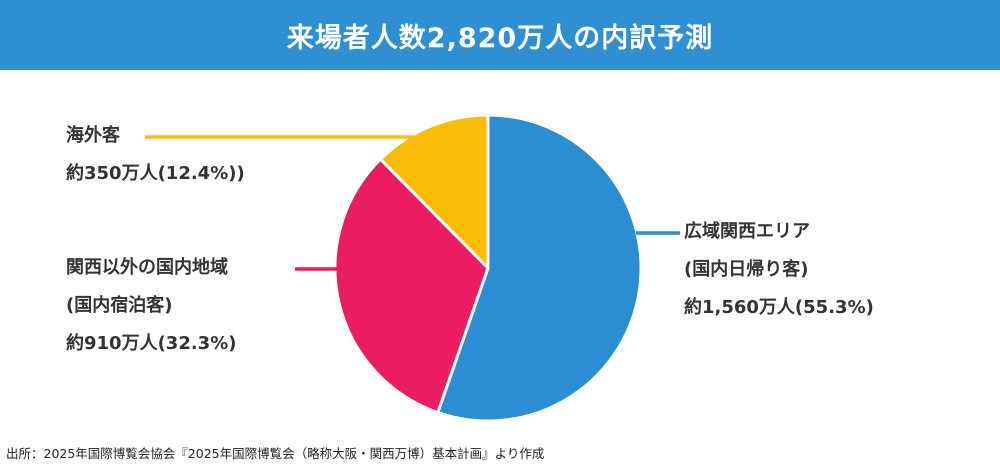 The image size is (1000, 470). What do you see at coordinates (500, 38) in the screenshot?
I see `chart-title: 来場者人数2,820万人の内訳予測` at bounding box center [500, 38].